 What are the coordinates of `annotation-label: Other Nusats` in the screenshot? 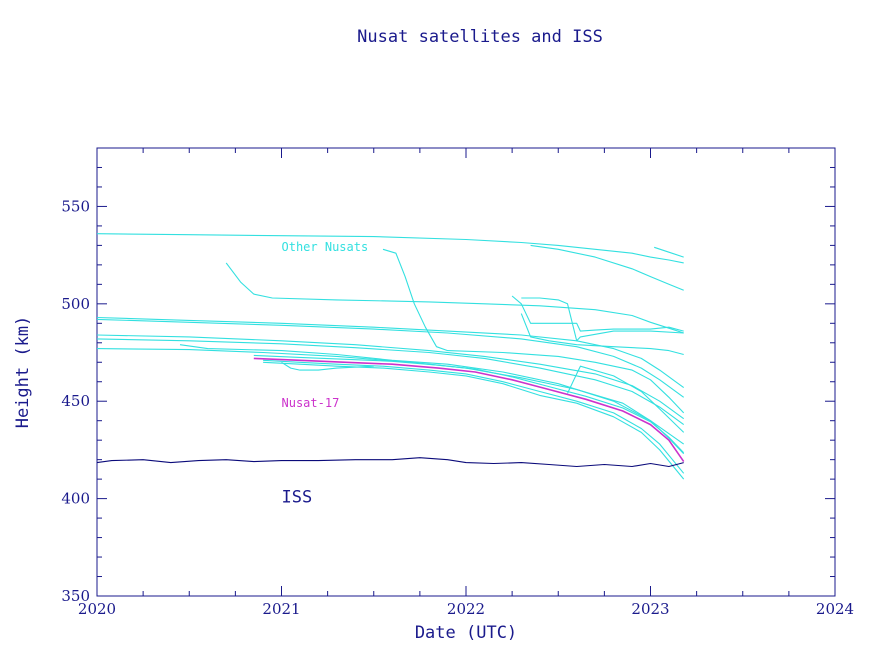 It's located at (325, 247).